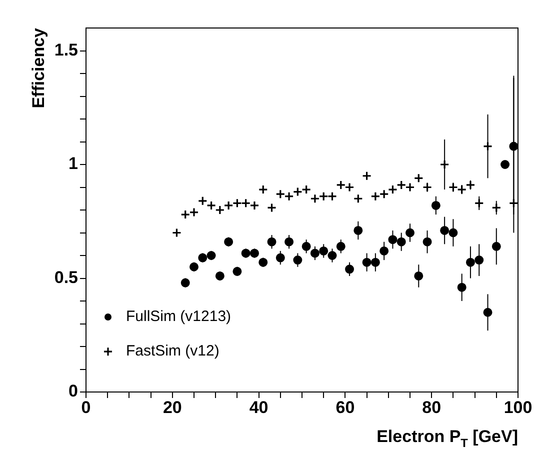 This screenshot has width=544, height=470. Describe the element at coordinates (86, 408) in the screenshot. I see `x-tick-label: 0` at that location.